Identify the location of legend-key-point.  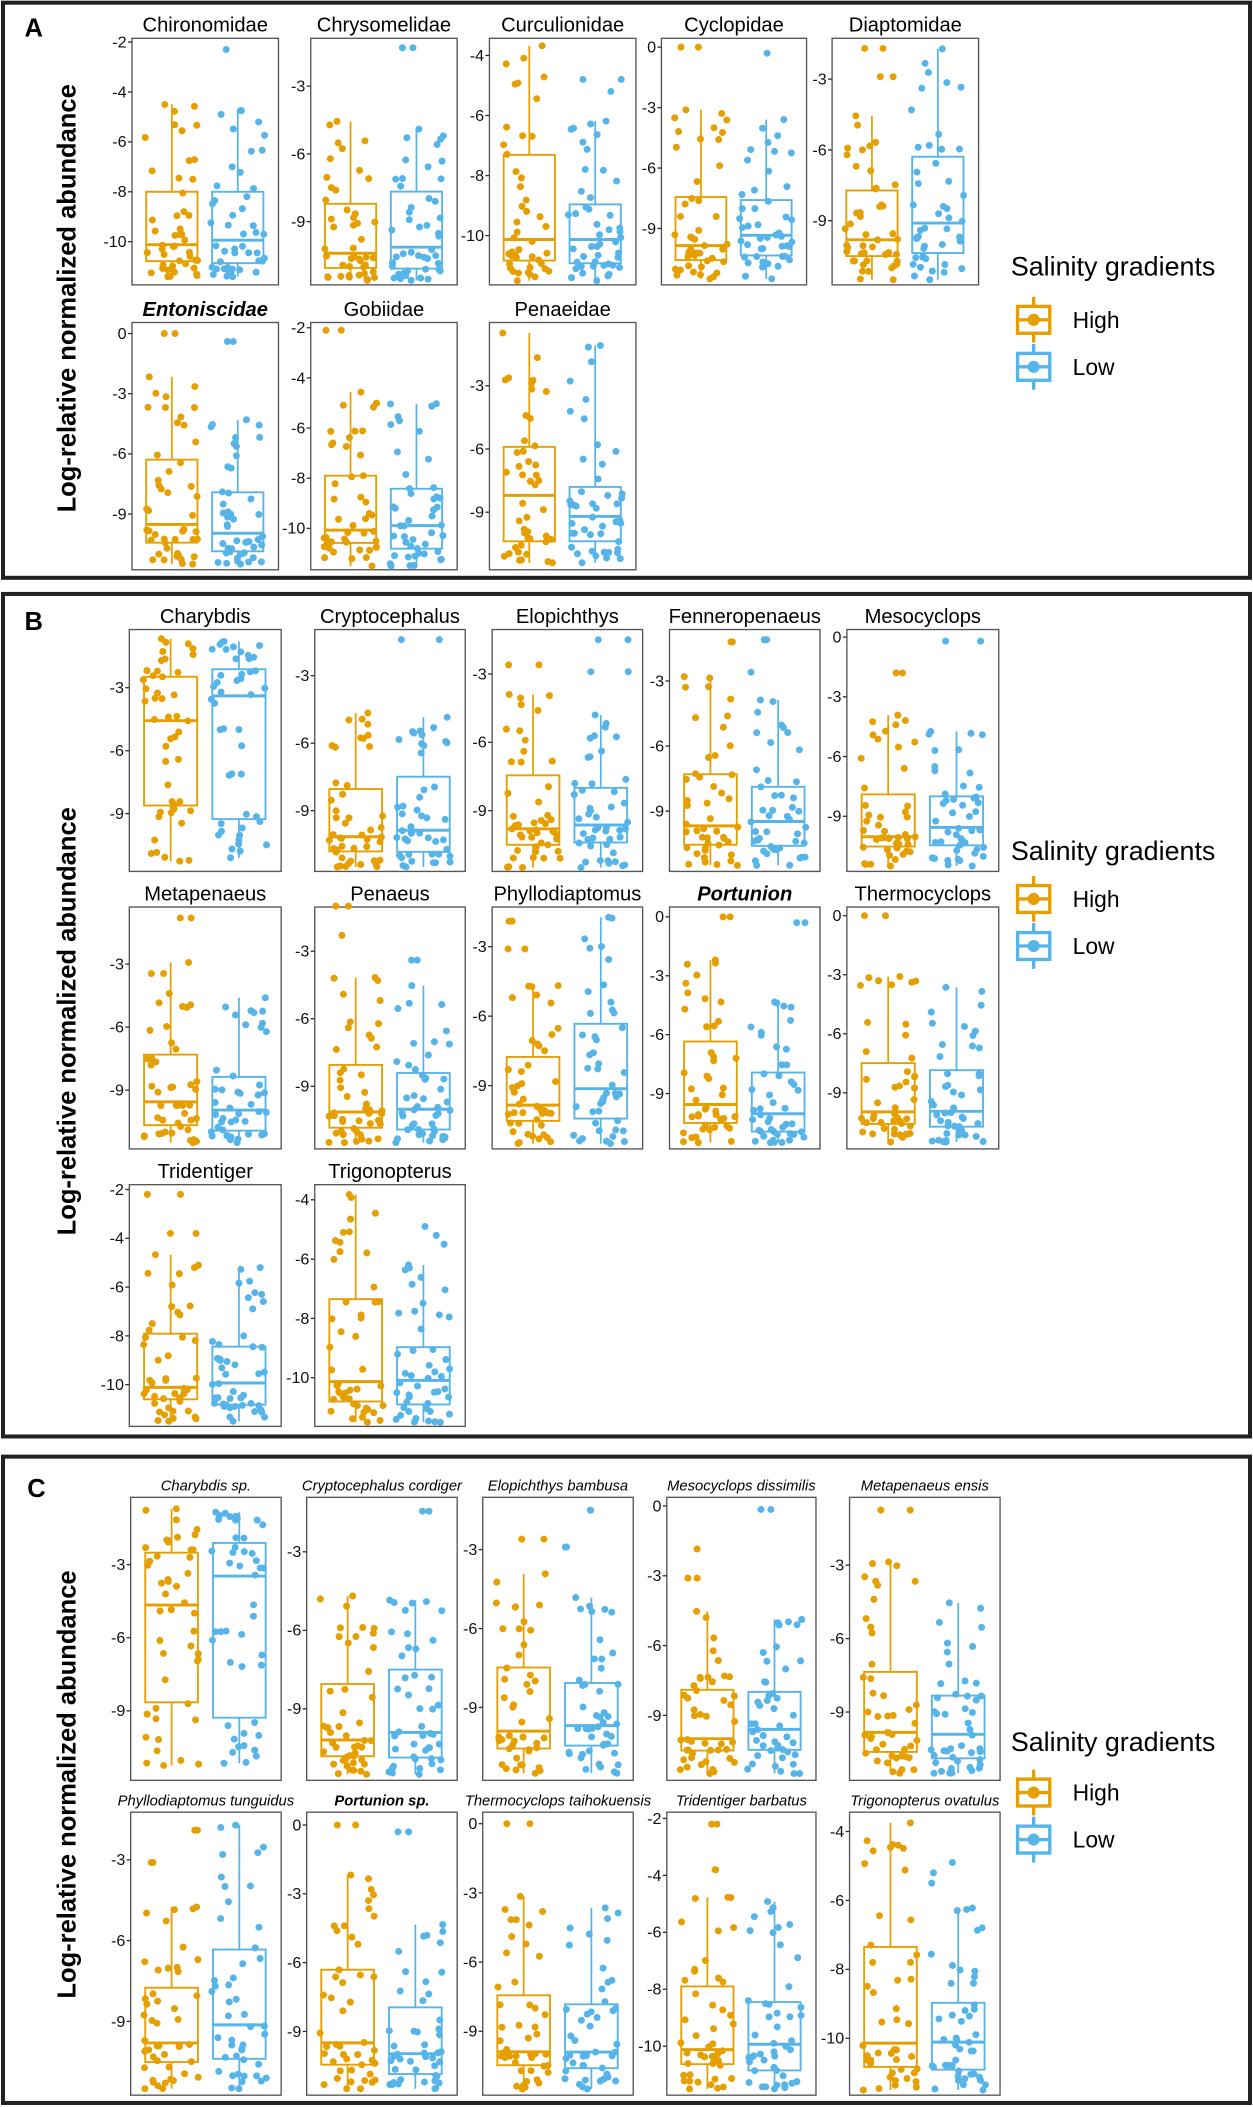
(1033, 1792).